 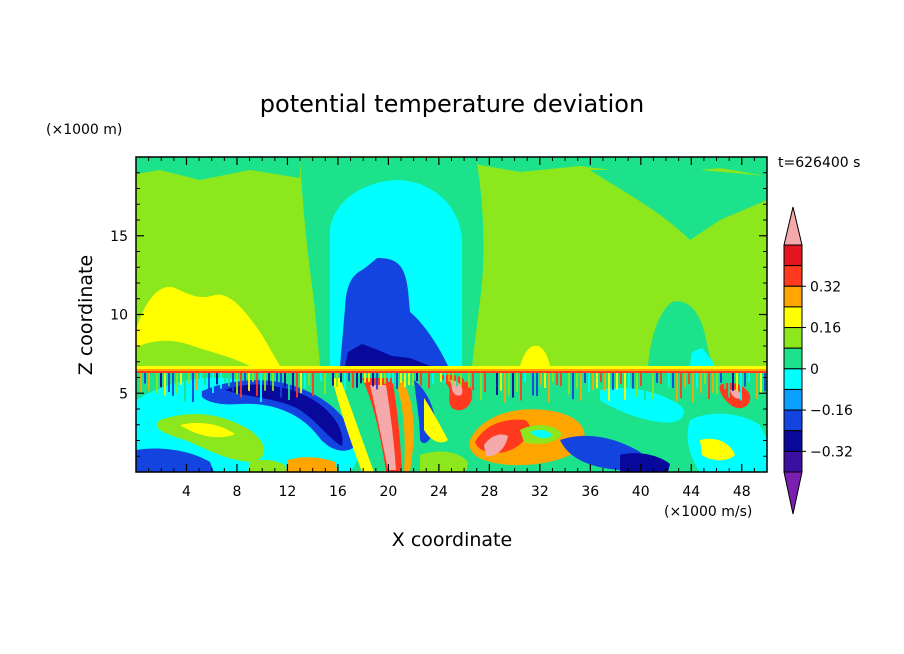 What do you see at coordinates (831, 411) in the screenshot?
I see `colorbar-label: −0.16` at bounding box center [831, 411].